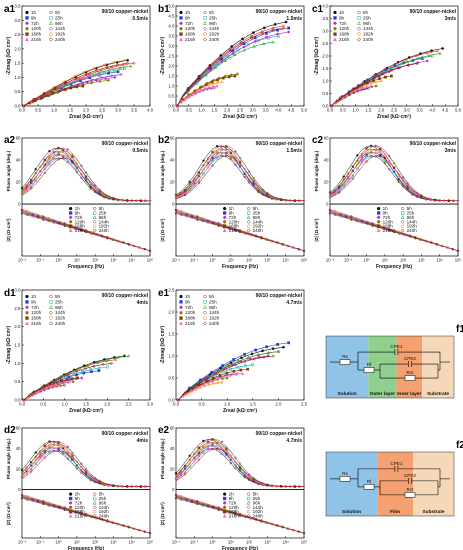 Image resolution: width=463 pixels, height=550 pixels. Describe the element at coordinates (459, 329) in the screenshot. I see `panel-label: f1` at that location.